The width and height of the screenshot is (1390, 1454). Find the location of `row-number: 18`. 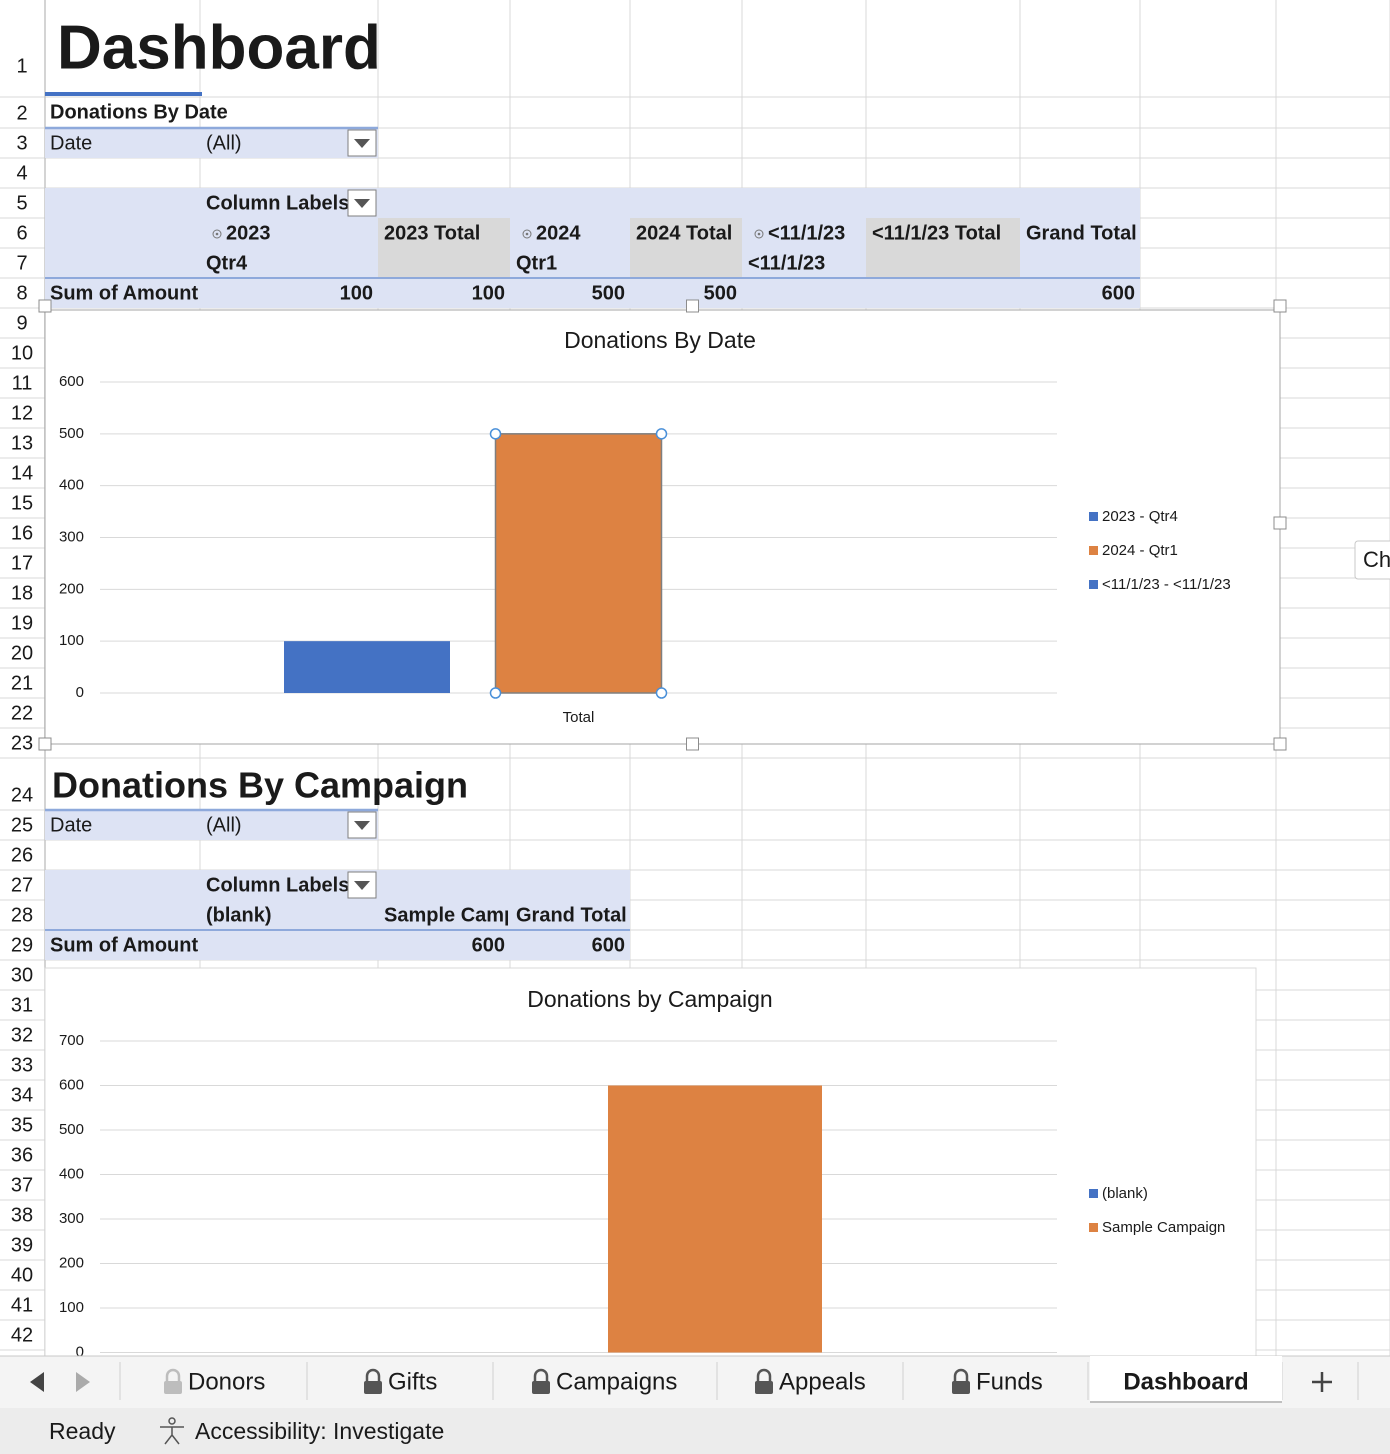

row-number: 18 is located at coordinates (22, 593).